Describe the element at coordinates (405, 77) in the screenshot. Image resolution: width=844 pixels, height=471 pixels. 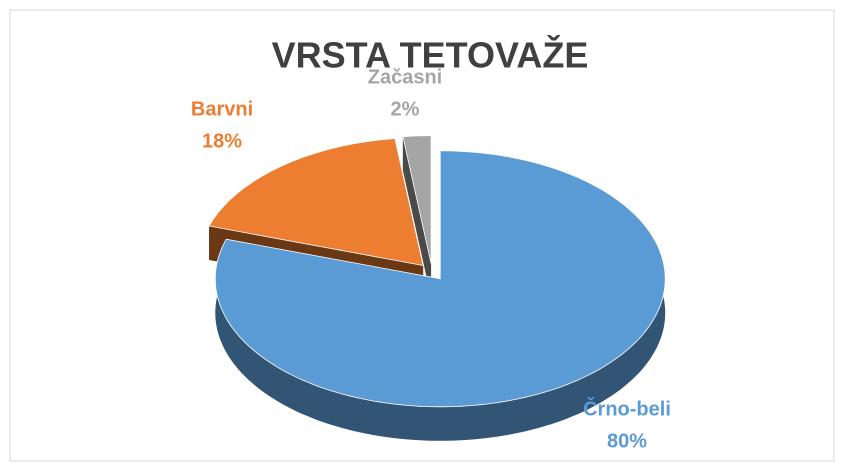
I see `slice-label: Začasni` at that location.